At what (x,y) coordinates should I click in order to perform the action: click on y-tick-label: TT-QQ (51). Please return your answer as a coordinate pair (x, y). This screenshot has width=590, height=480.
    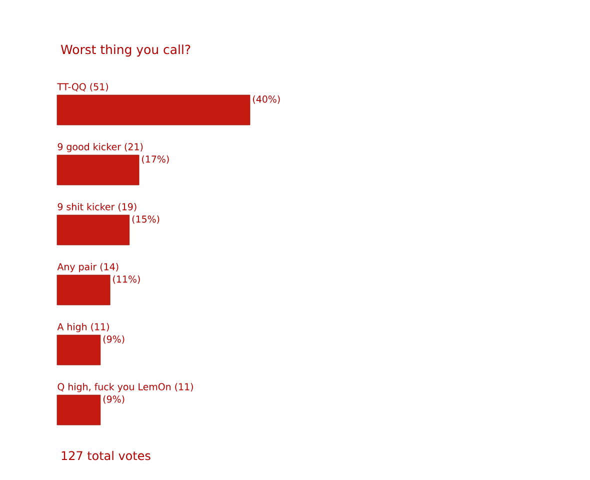
    Looking at the image, I should click on (82, 87).